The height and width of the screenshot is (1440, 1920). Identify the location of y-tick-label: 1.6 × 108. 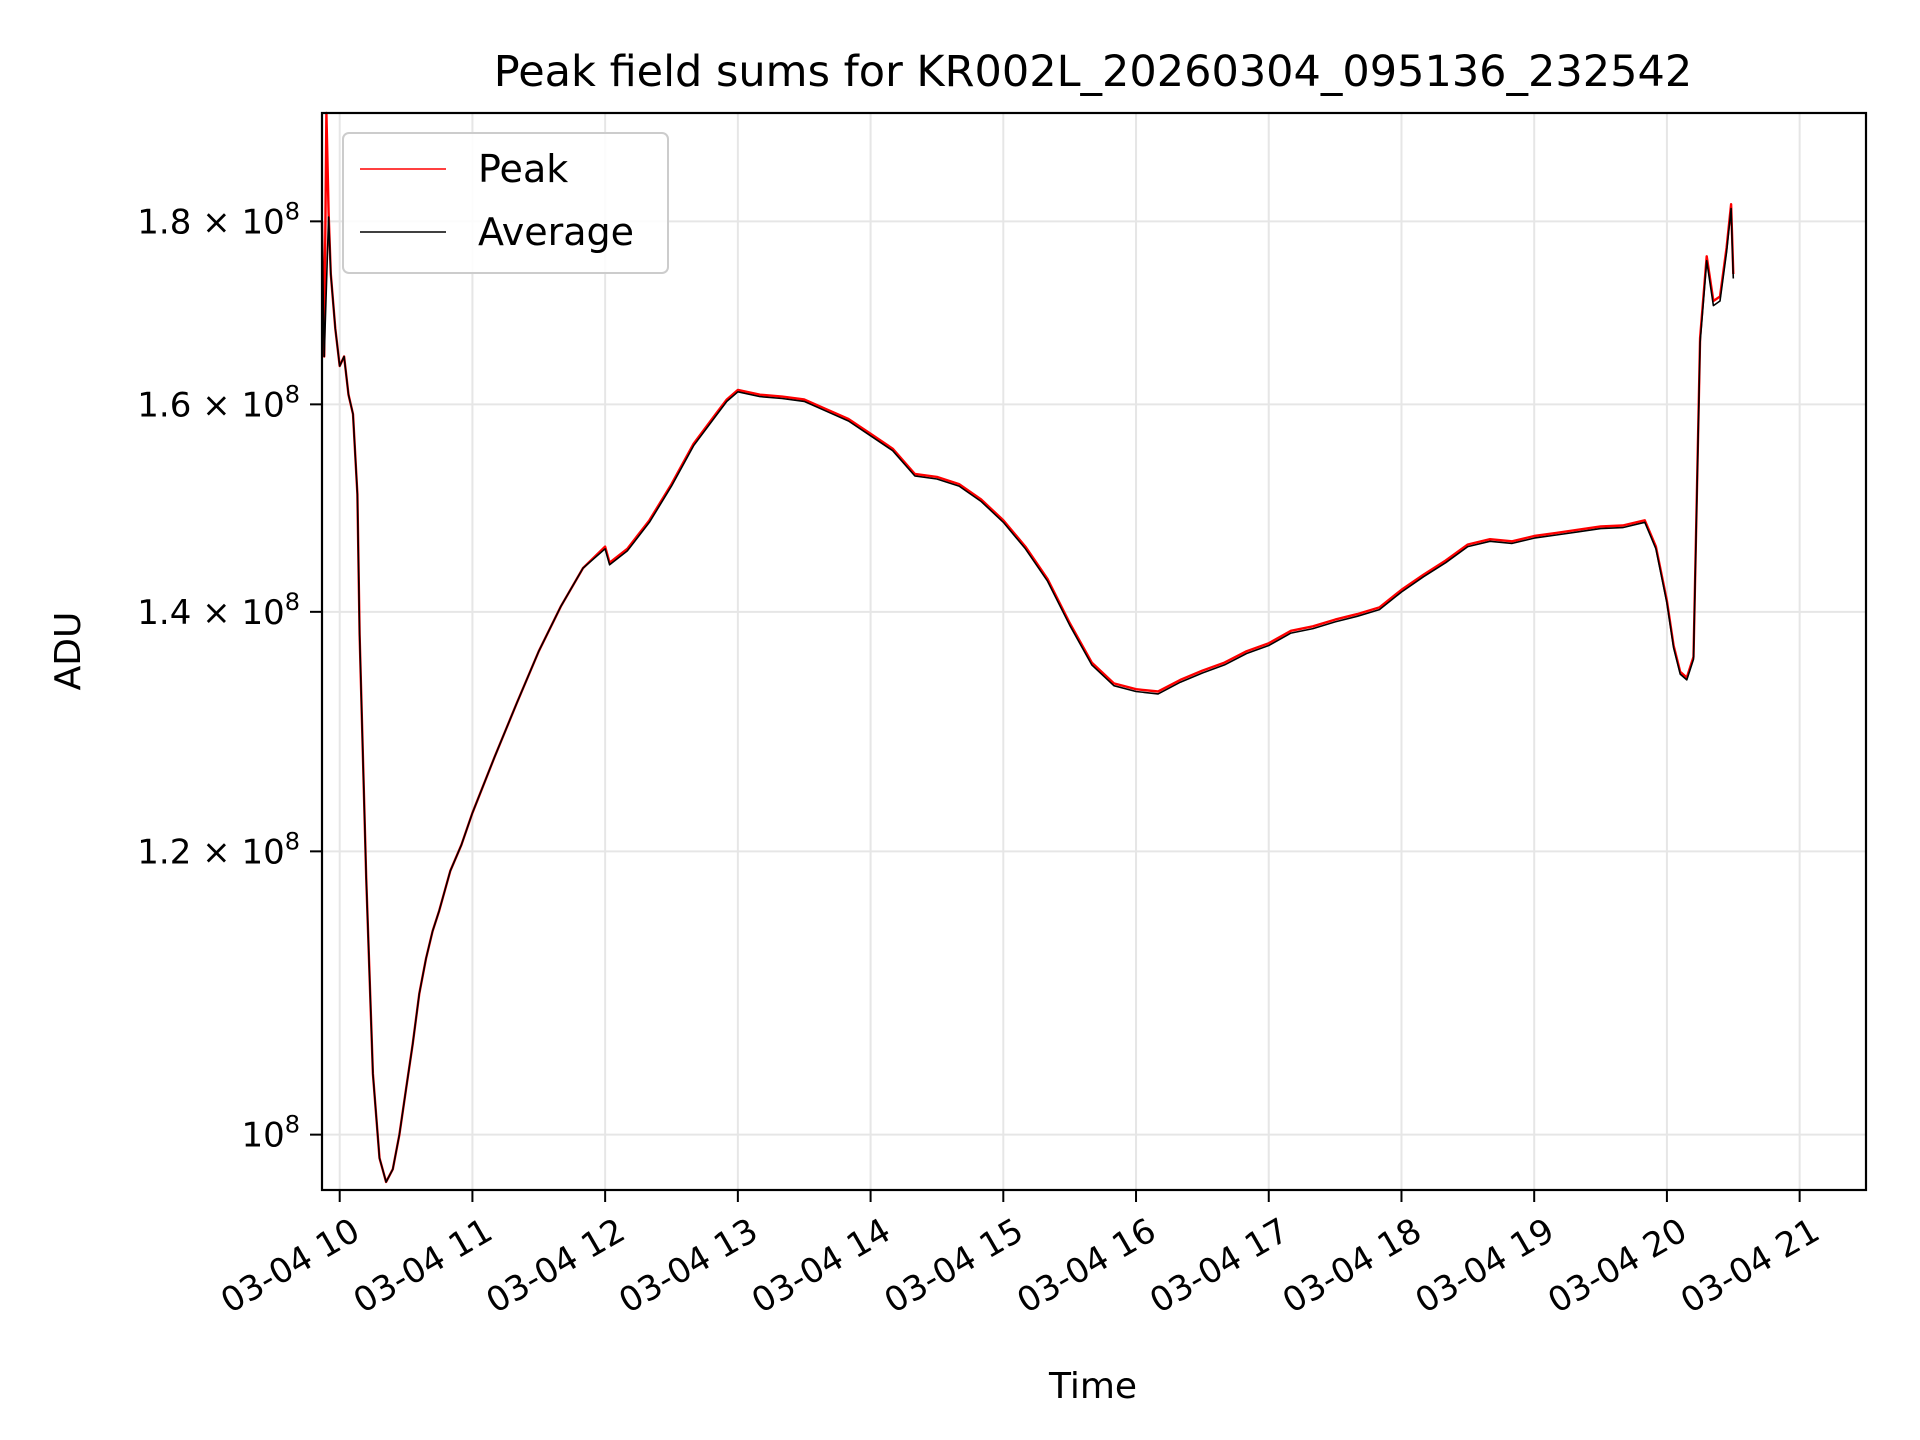
(218, 402).